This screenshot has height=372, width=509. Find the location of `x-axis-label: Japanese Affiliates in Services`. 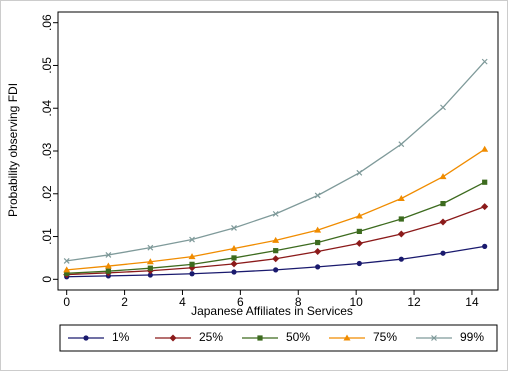

x-axis-label: Japanese Affiliates in Services is located at coordinates (272, 311).